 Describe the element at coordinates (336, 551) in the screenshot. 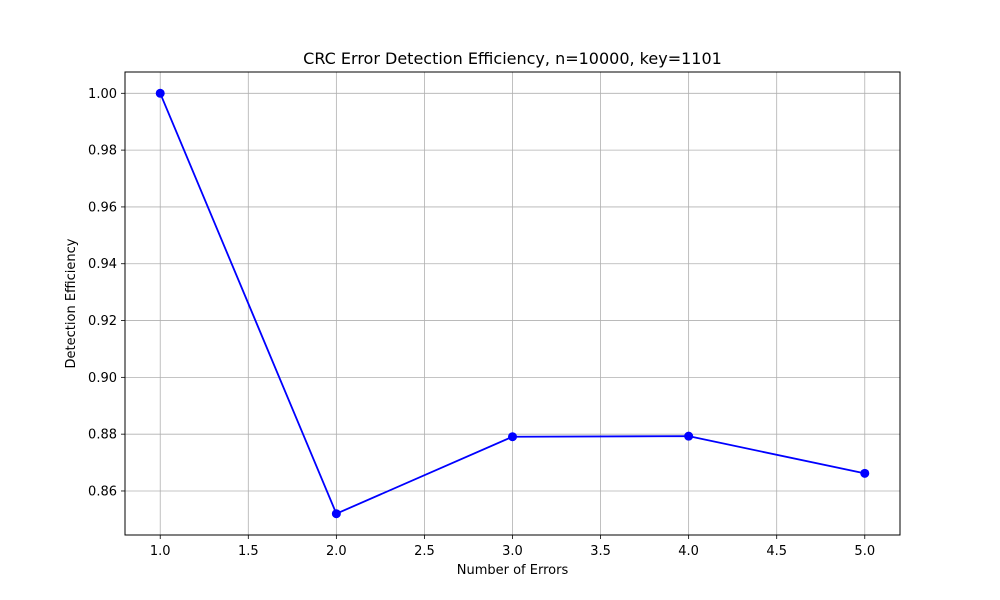

I see `x-tick-label: 2.0` at that location.